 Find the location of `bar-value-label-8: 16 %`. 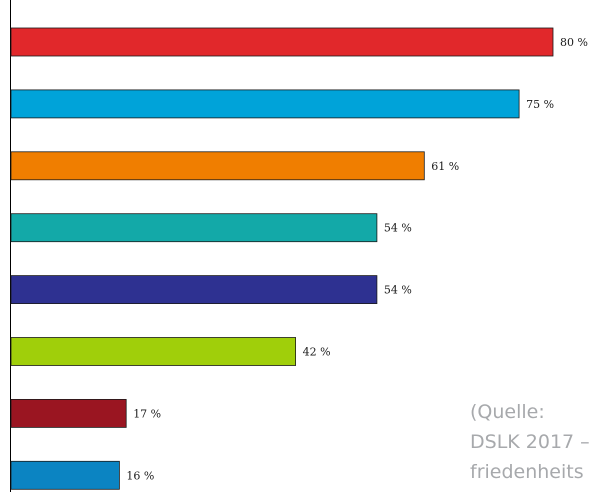

bar-value-label-8: 16 % is located at coordinates (140, 475).